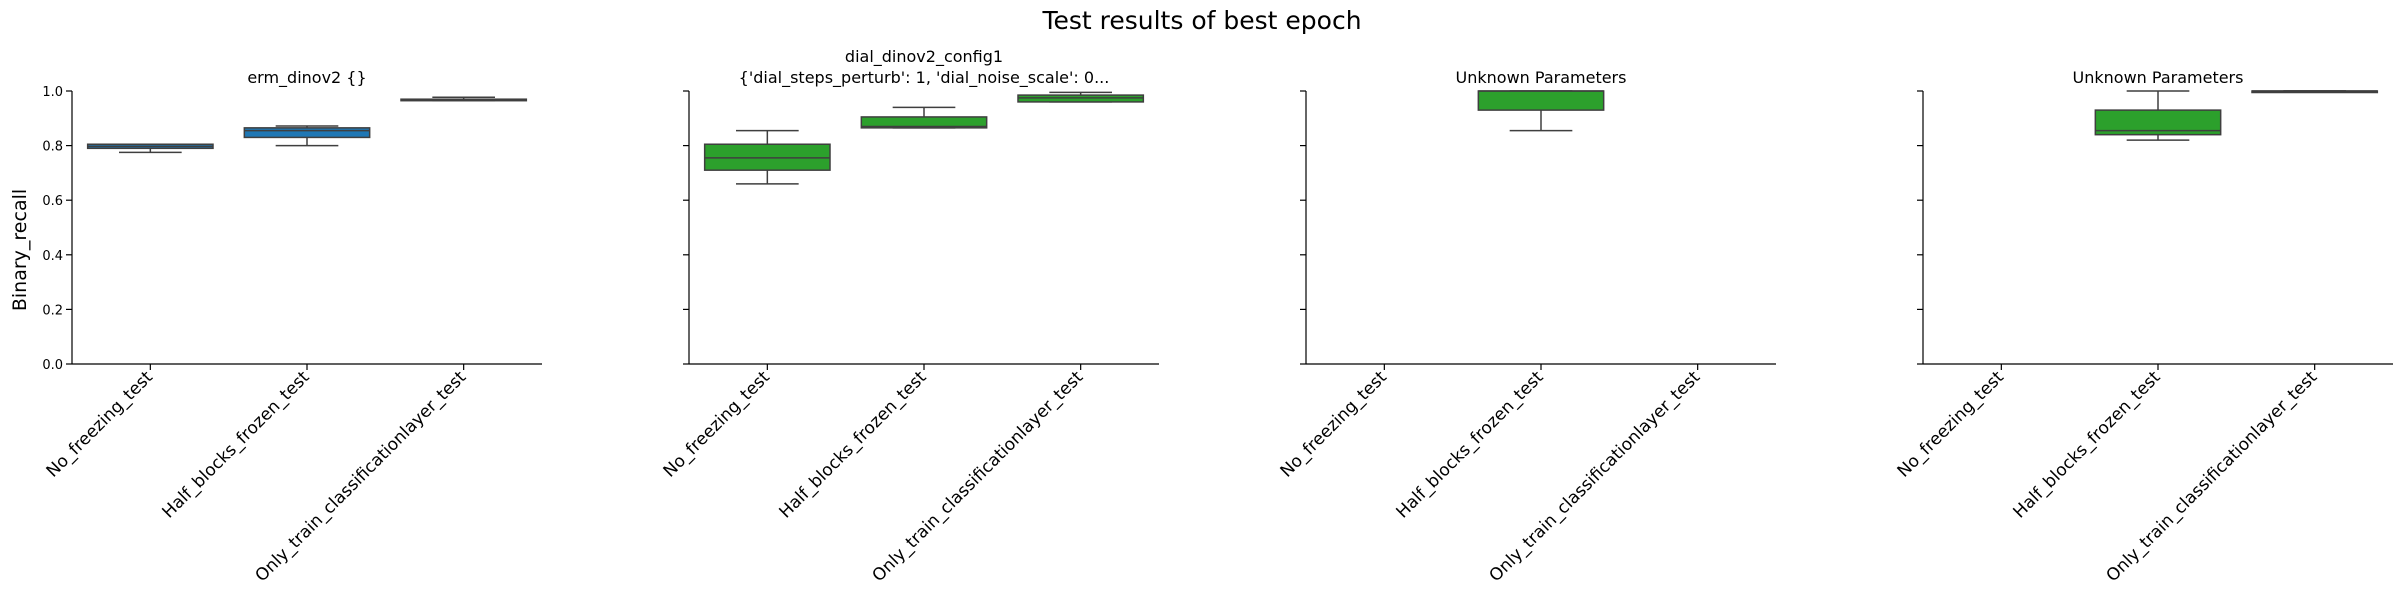  Describe the element at coordinates (924, 57) in the screenshot. I see `subplot-title: dial_dinov2_config1` at that location.